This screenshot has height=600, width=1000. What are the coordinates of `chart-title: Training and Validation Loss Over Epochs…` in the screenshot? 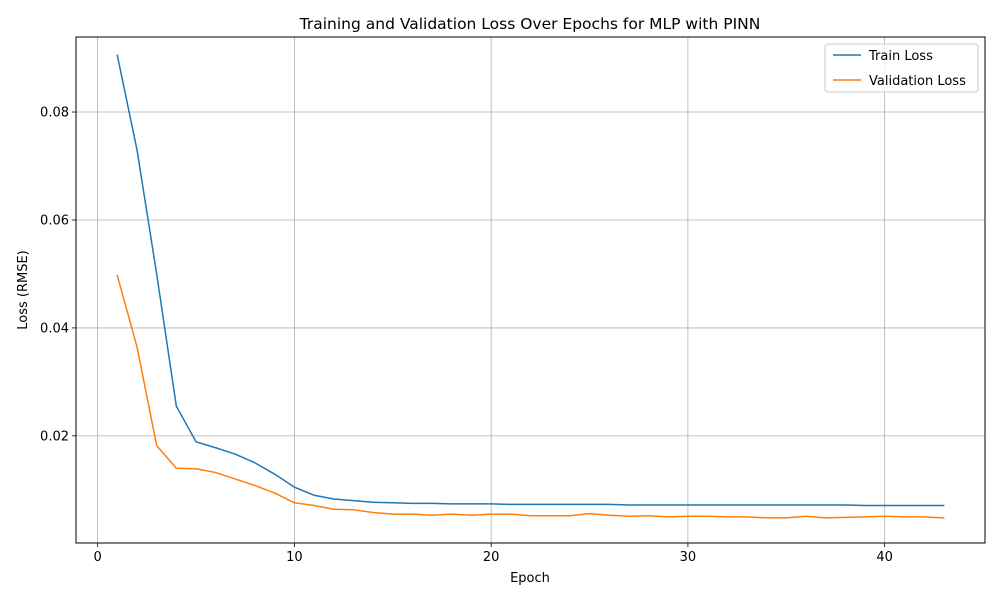 It's located at (530, 24).